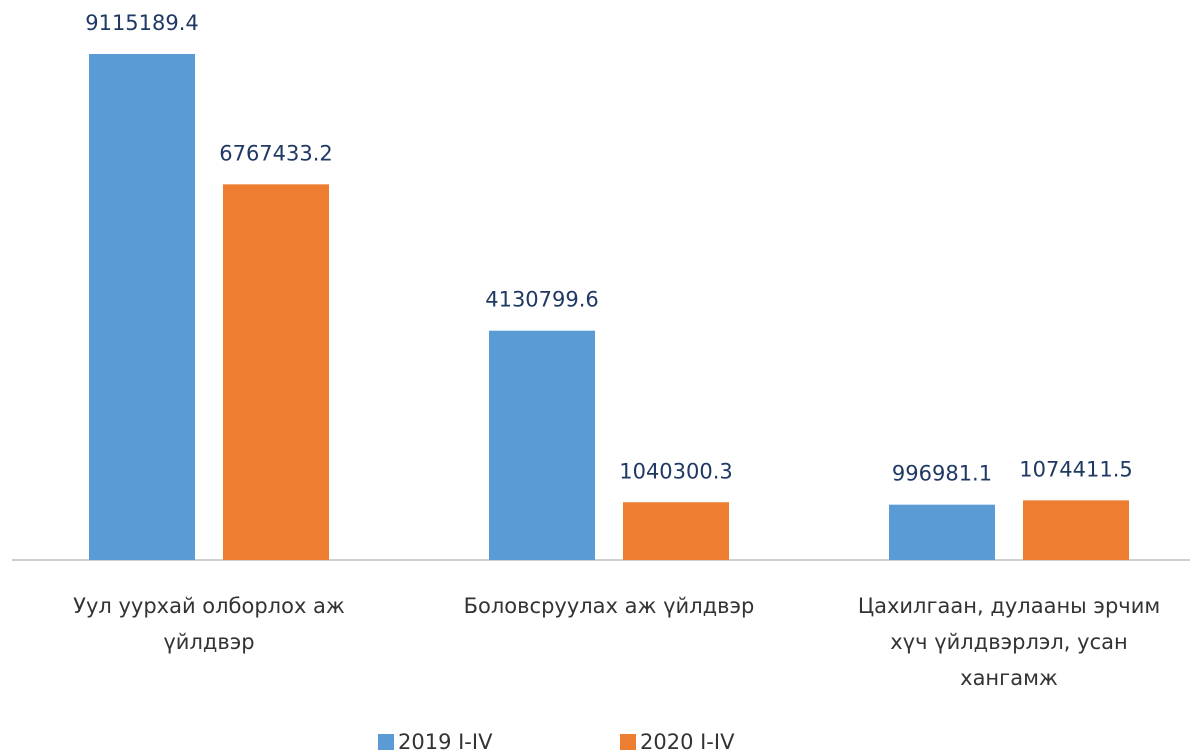  I want to click on legend-item: 2020 I-IV, so click(677, 742).